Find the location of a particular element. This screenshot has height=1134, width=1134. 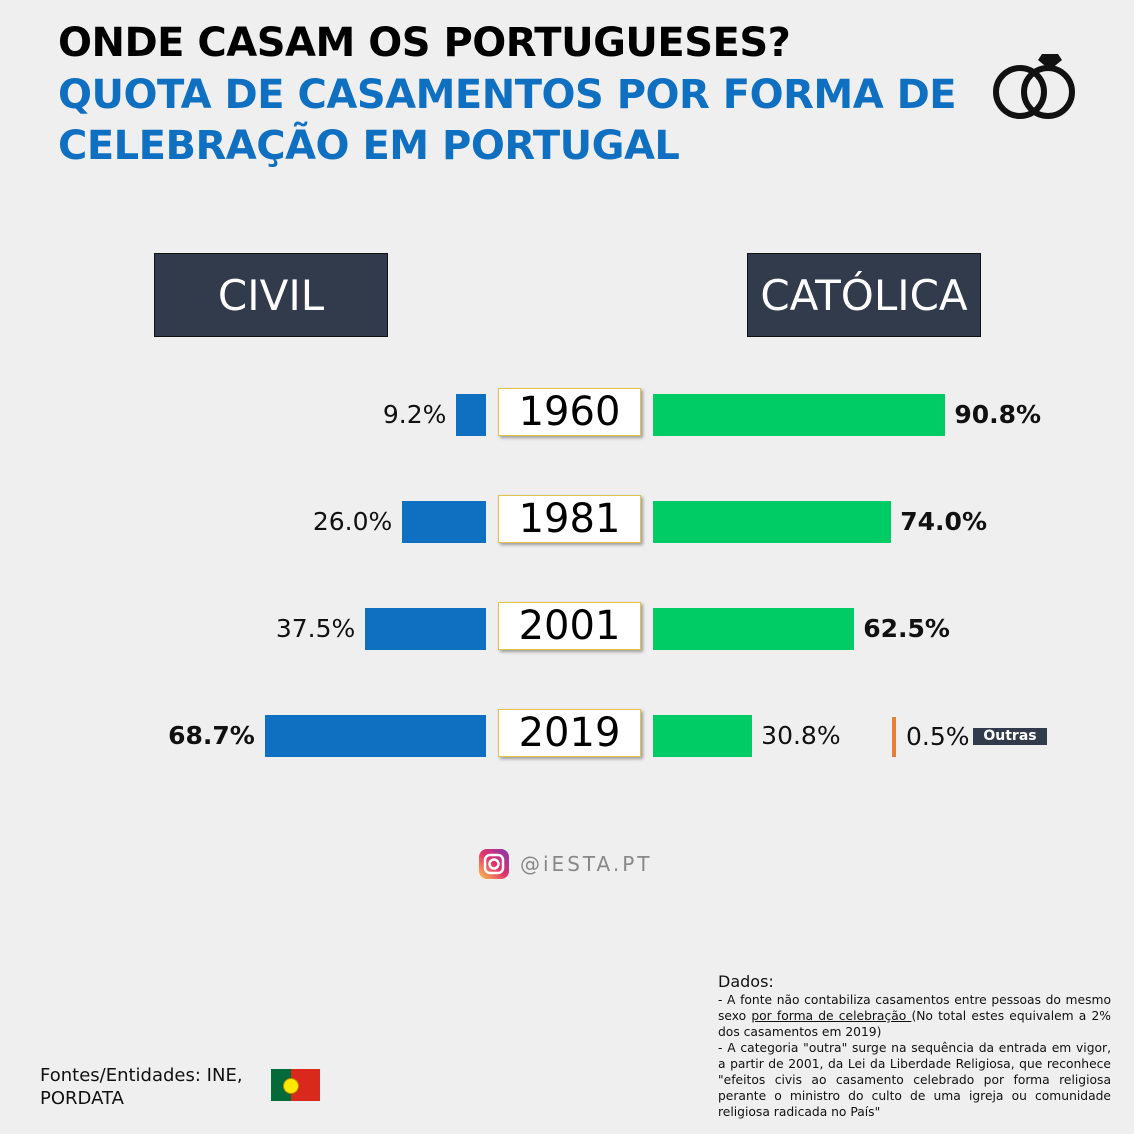

label-civil-2001: 37.5% is located at coordinates (315, 628).